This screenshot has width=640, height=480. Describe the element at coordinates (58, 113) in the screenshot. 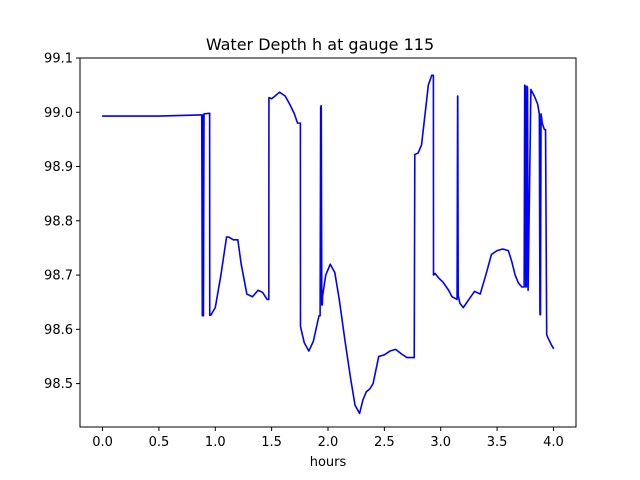

I see `y-tick-label: 99.0` at that location.